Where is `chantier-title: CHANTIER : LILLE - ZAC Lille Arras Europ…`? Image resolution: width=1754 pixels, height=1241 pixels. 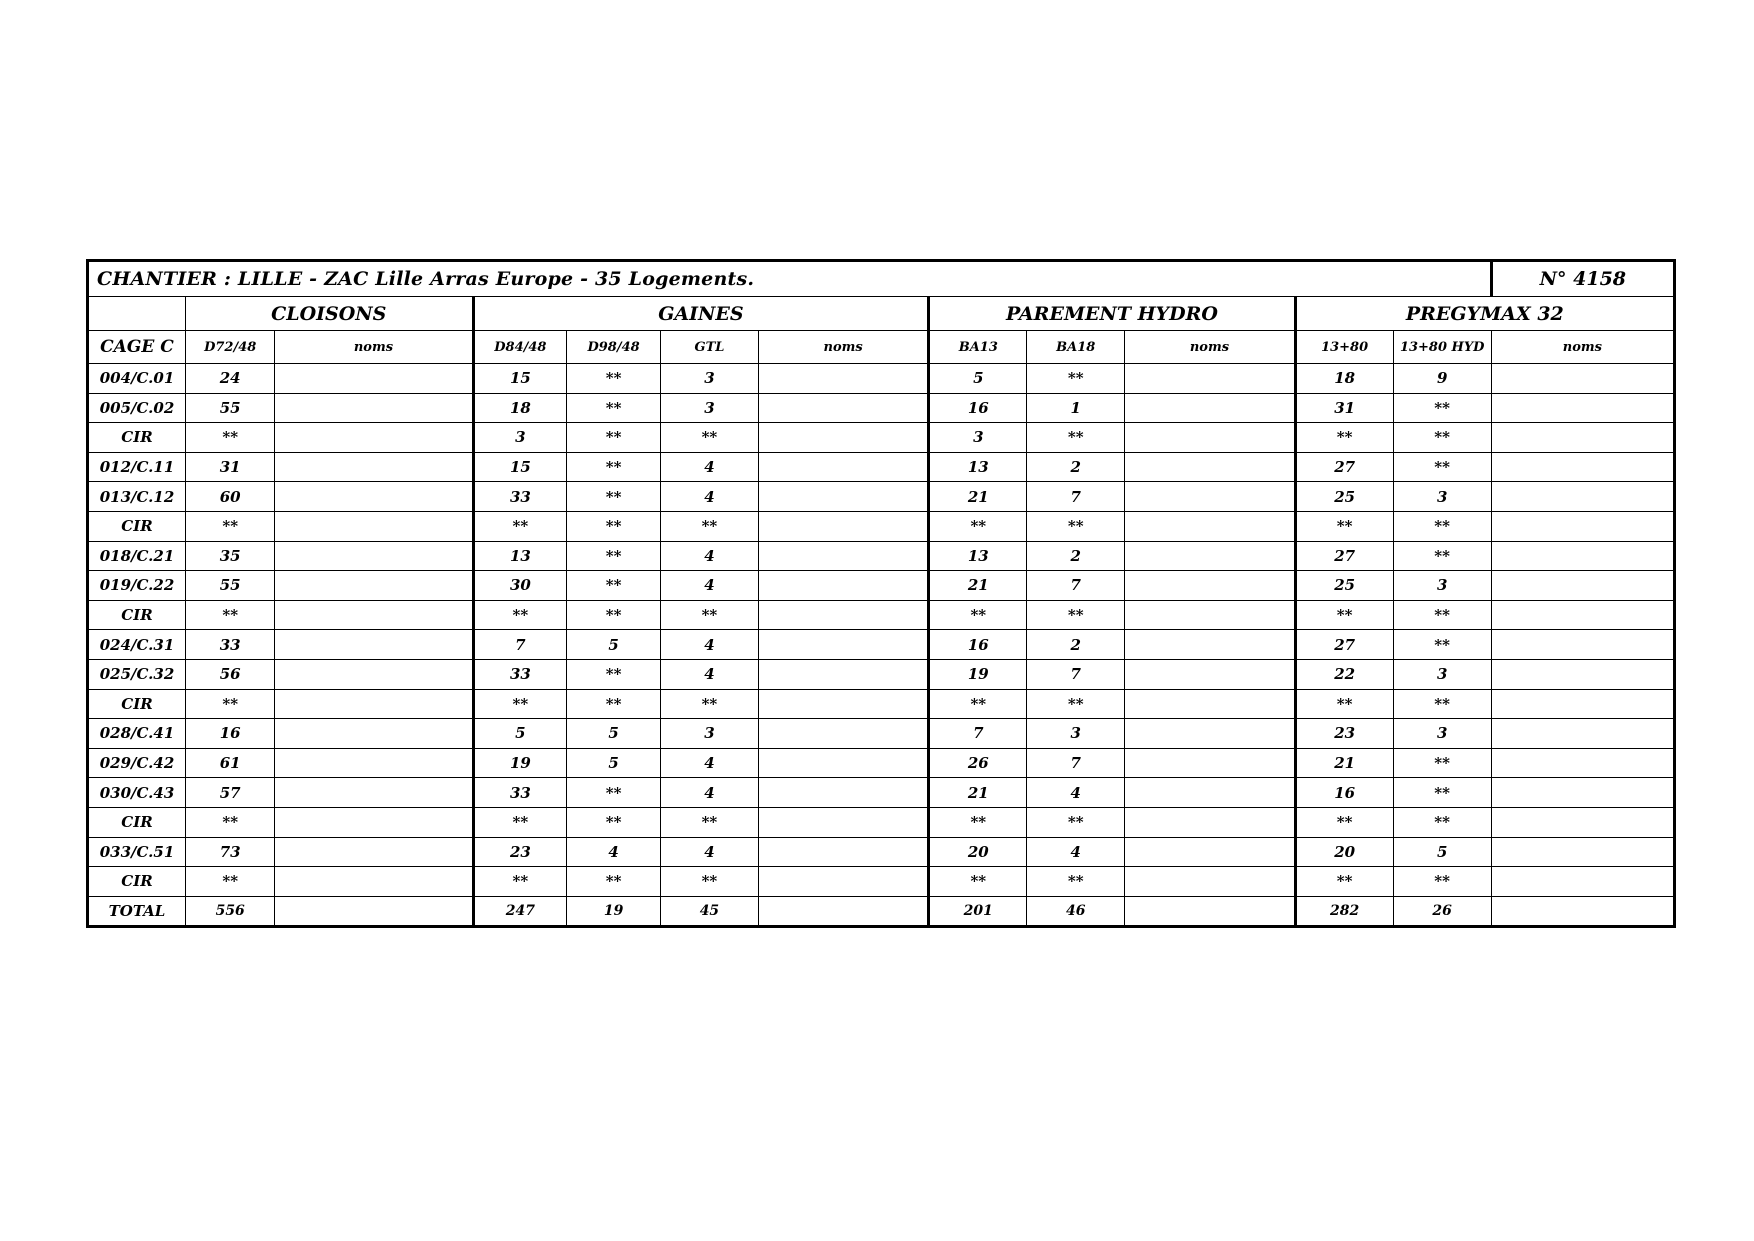
chantier-title: CHANTIER : LILLE - ZAC Lille Arras Europ… is located at coordinates (789, 278).